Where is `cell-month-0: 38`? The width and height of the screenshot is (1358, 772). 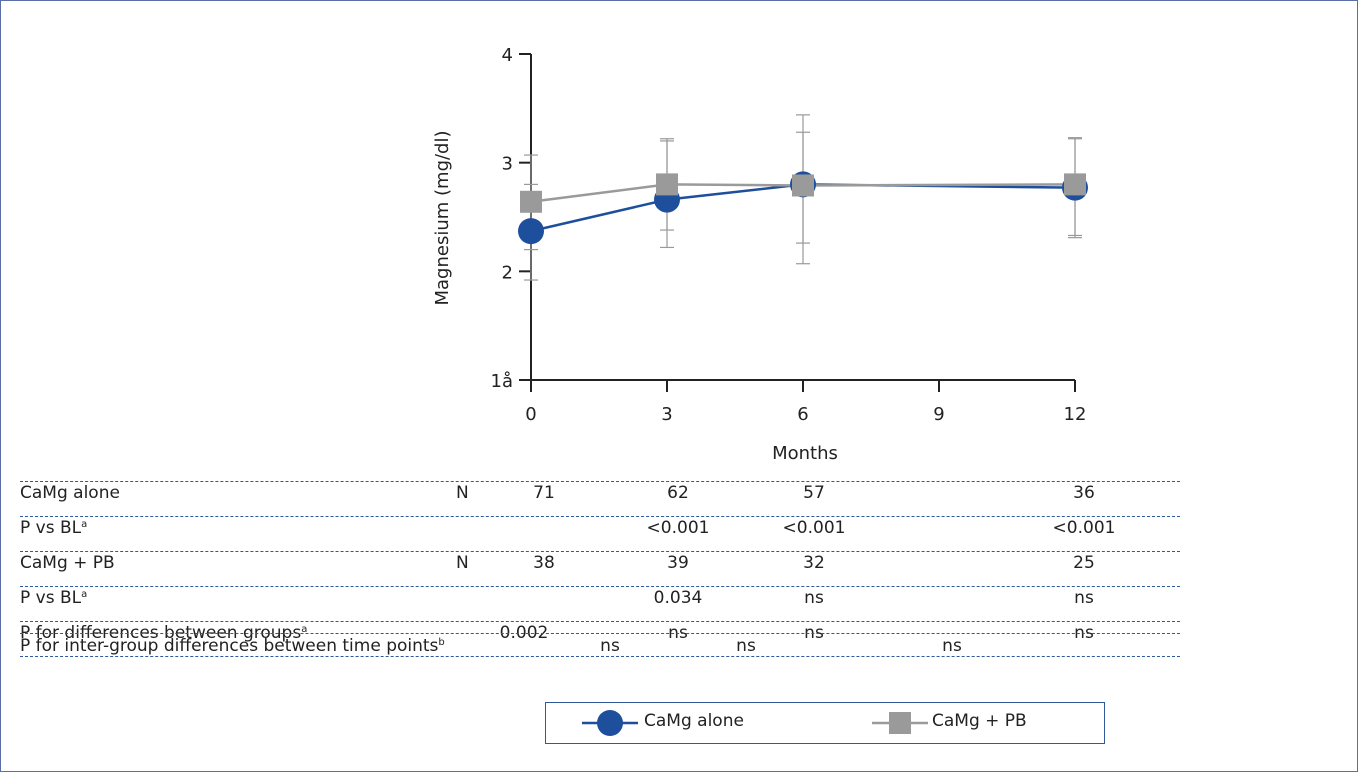 cell-month-0: 38 is located at coordinates (544, 563).